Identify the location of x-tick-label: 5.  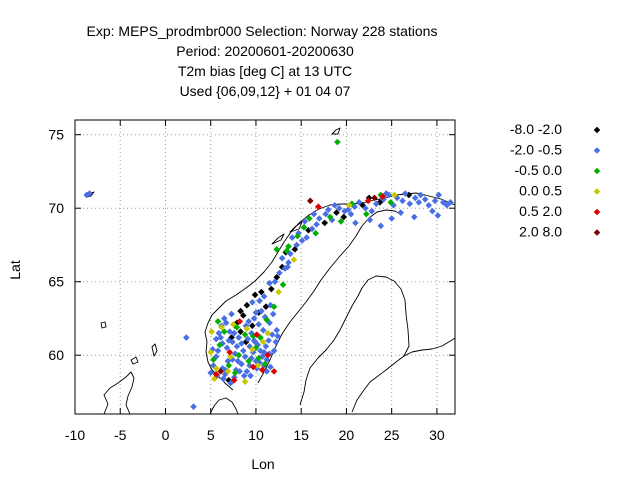
(211, 435).